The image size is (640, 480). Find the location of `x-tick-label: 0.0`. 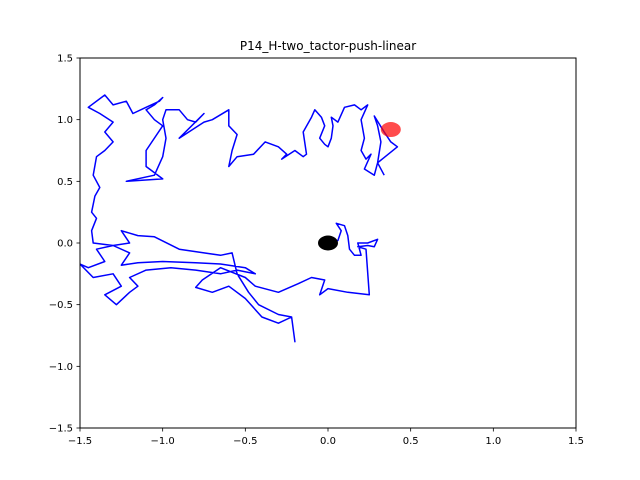

x-tick-label: 0.0 is located at coordinates (328, 441).